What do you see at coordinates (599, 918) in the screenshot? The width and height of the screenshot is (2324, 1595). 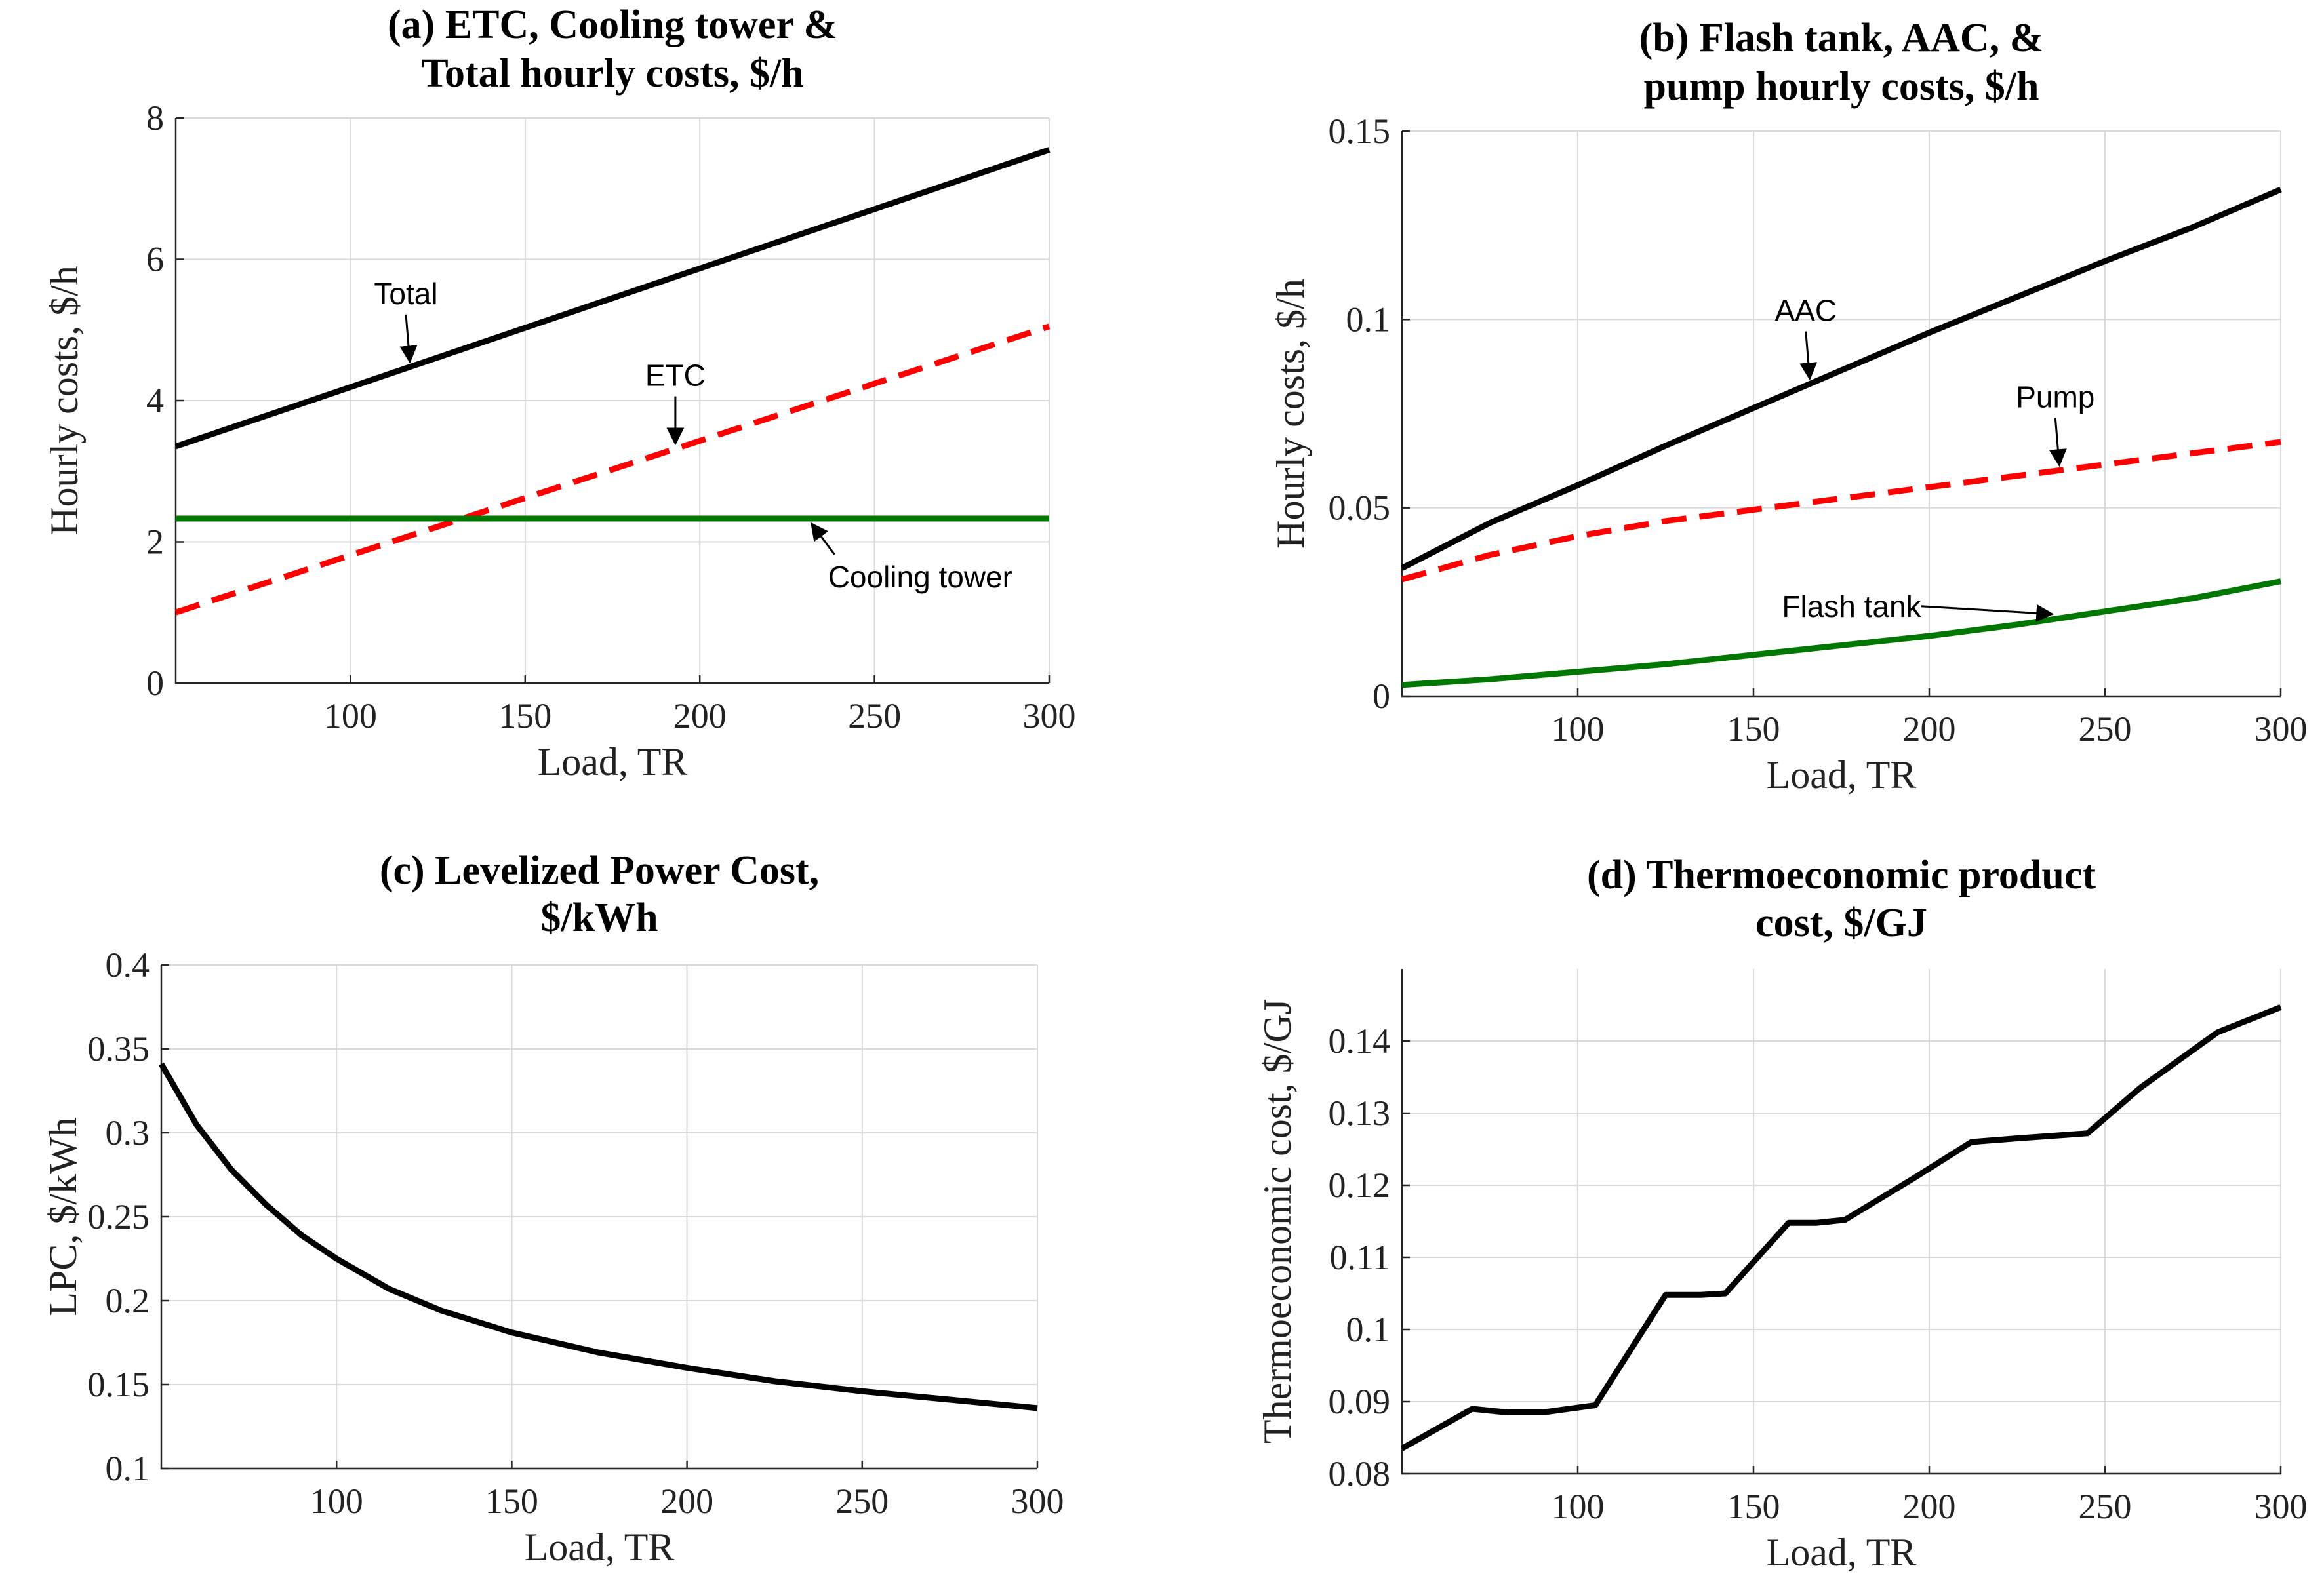 I see `chart-c-title-line: $/kWh` at bounding box center [599, 918].